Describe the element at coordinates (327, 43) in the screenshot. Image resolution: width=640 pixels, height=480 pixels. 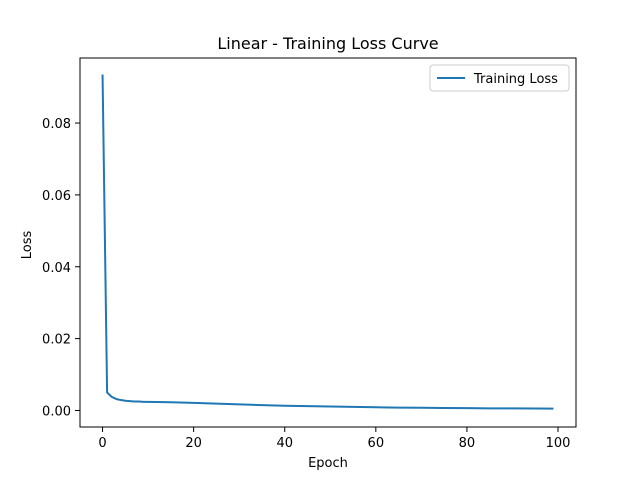
I see `chart-title: Linear - Training Loss Curve` at that location.